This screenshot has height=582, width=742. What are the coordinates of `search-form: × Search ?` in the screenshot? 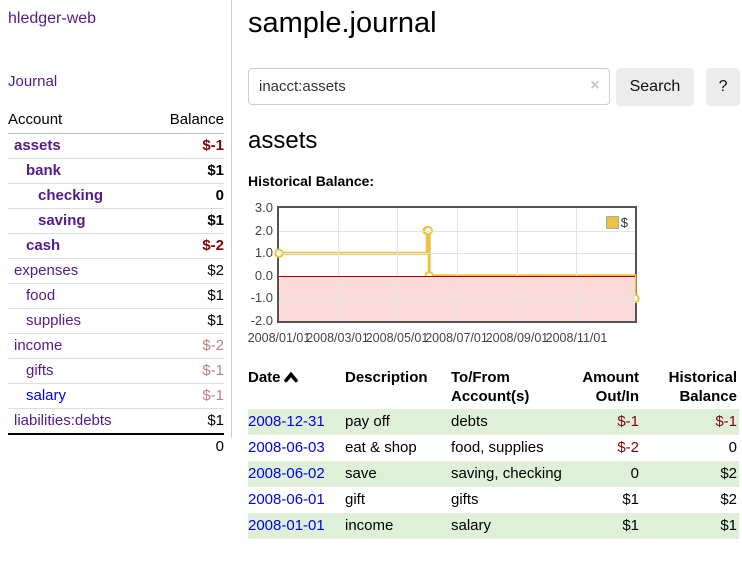 It's located at (494, 87).